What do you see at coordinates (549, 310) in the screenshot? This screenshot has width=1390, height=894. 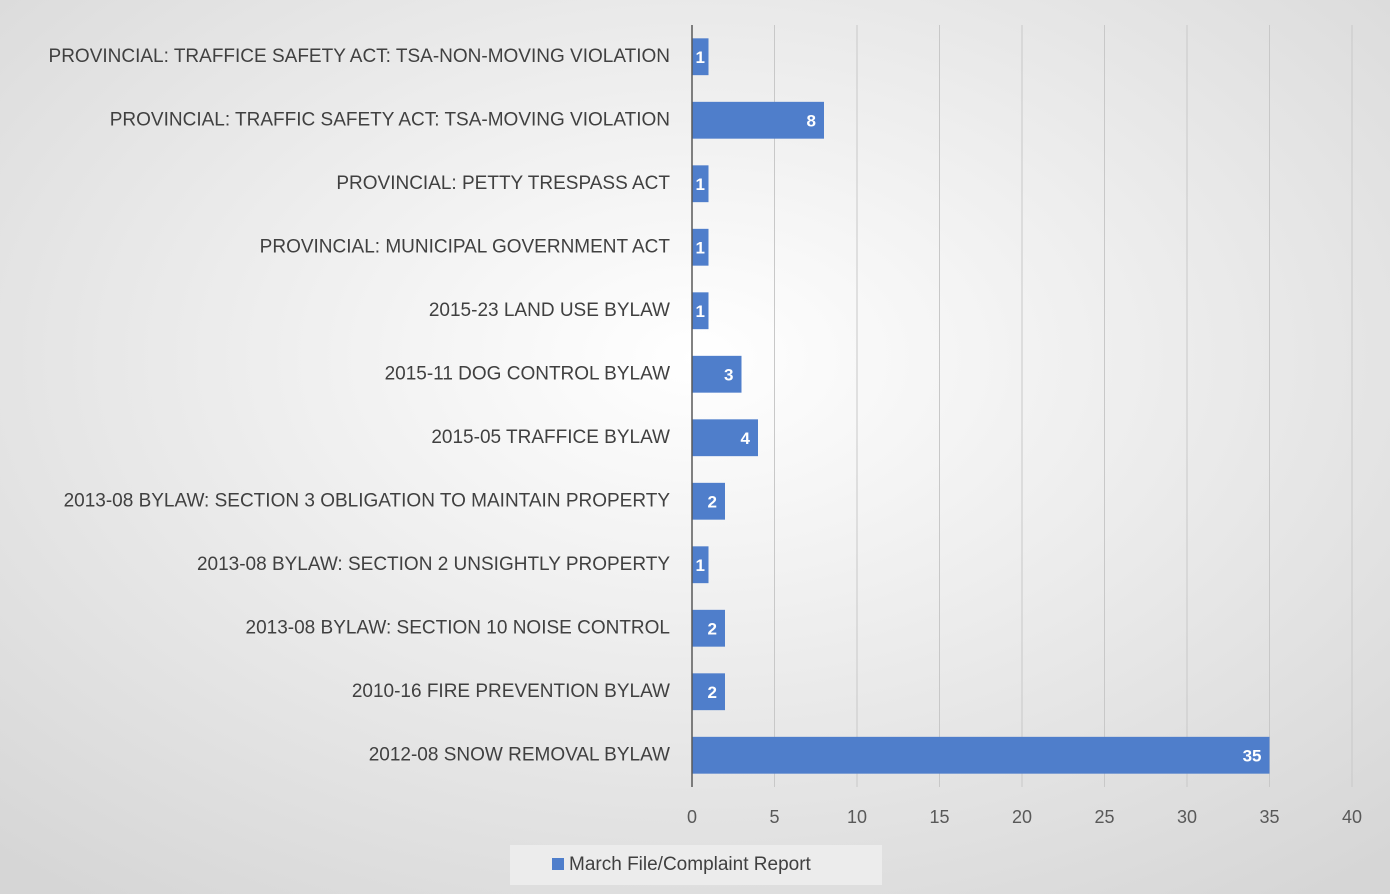 I see `y-tick-label: 2015-23 LAND USE BYLAW` at bounding box center [549, 310].